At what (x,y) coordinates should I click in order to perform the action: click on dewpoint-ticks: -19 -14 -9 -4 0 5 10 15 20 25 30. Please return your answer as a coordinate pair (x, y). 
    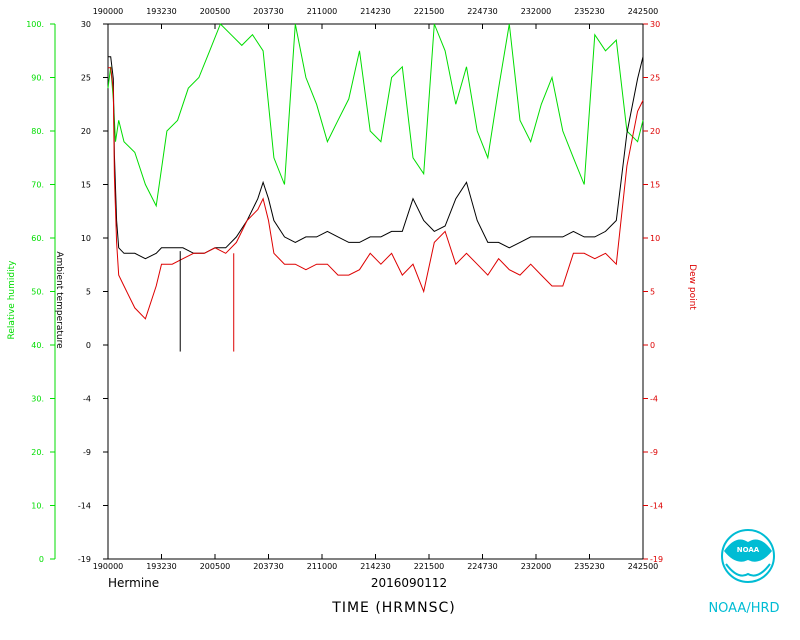
    Looking at the image, I should click on (653, 292).